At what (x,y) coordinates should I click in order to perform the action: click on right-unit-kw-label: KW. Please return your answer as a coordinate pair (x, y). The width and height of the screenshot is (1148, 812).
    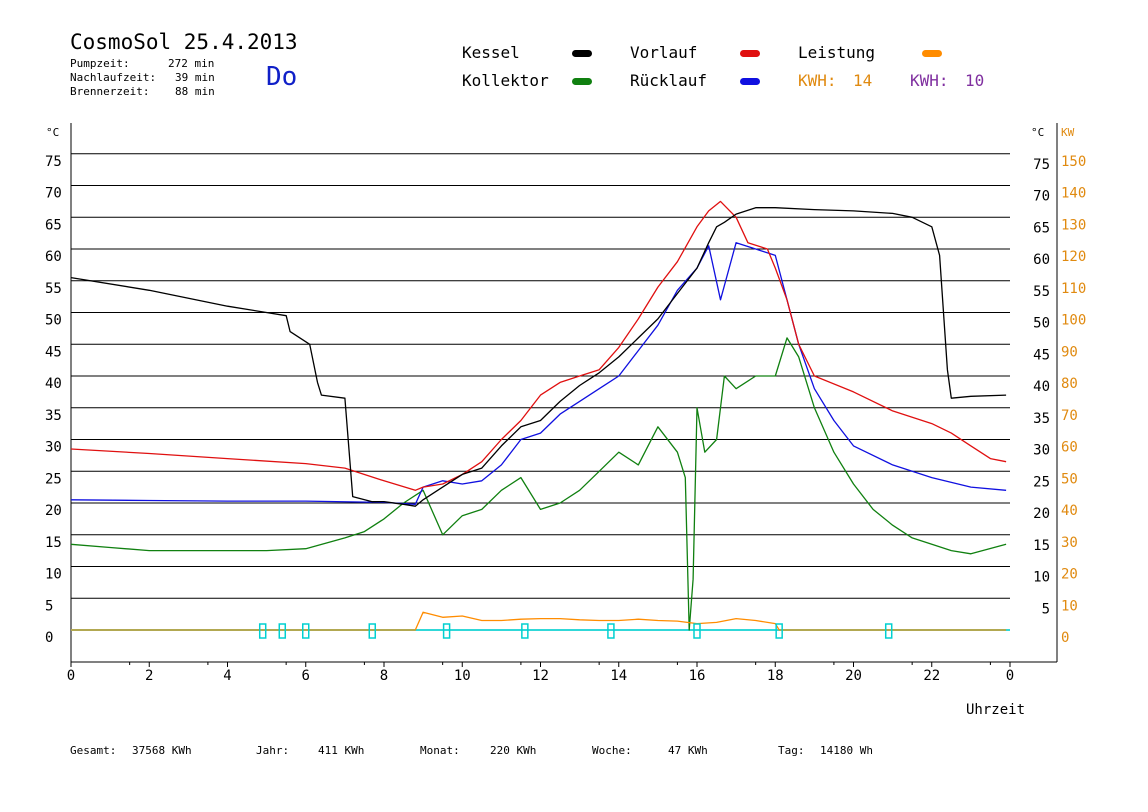
    Looking at the image, I should click on (1068, 132).